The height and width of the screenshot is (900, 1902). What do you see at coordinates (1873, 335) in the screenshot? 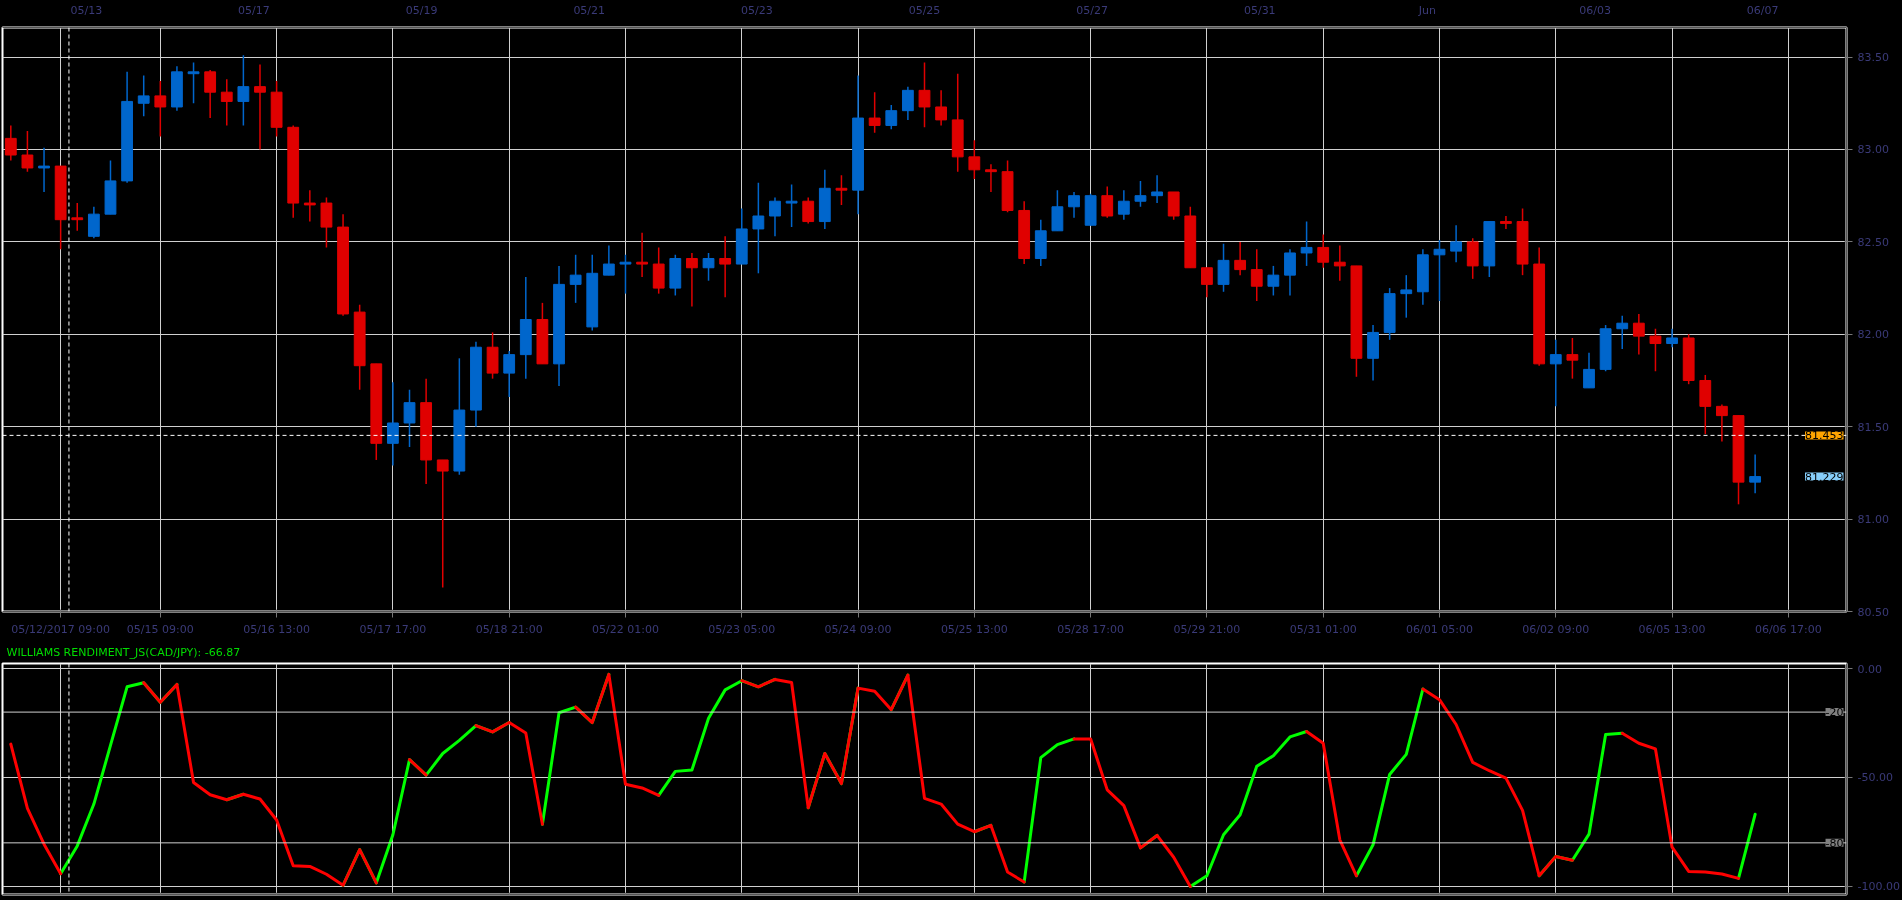
I see `y-tick-label: 82.00` at bounding box center [1873, 335].